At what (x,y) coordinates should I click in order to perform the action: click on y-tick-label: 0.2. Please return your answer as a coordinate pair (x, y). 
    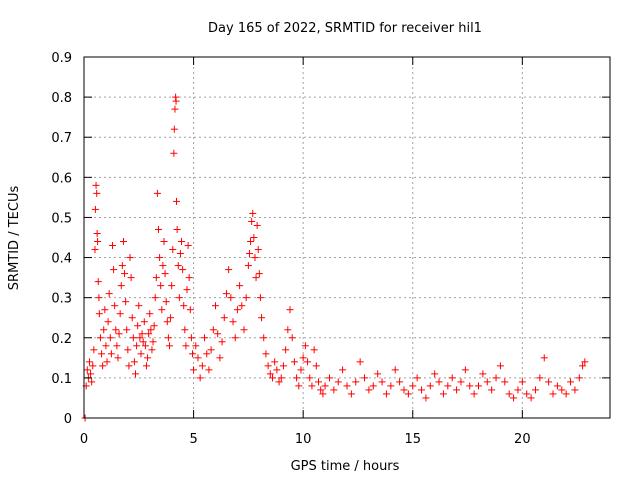
    Looking at the image, I should click on (61, 339).